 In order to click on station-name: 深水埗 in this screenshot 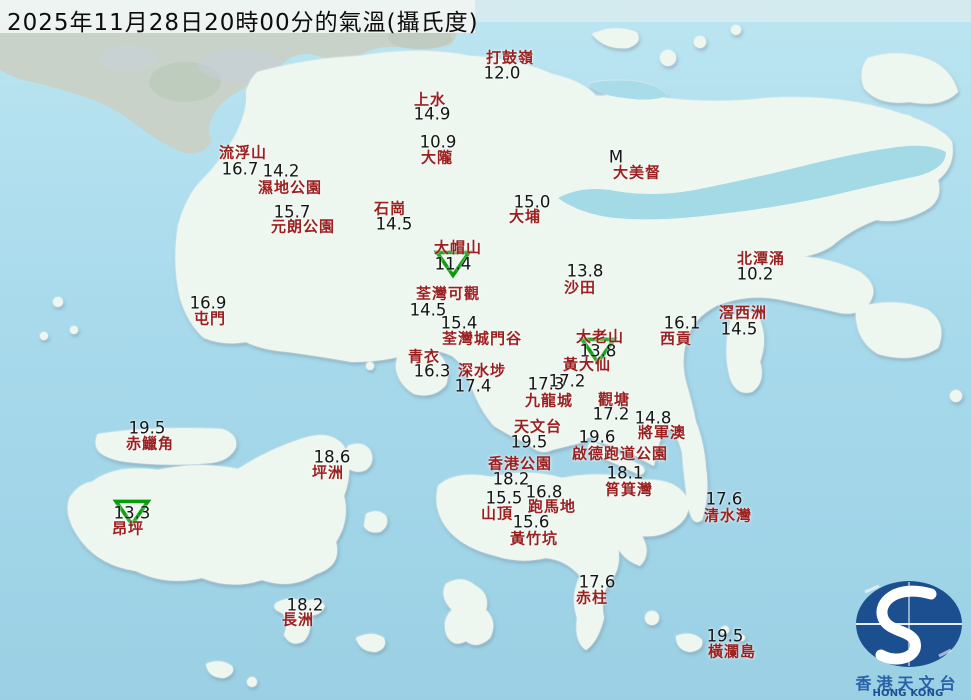, I will do `click(482, 370)`.